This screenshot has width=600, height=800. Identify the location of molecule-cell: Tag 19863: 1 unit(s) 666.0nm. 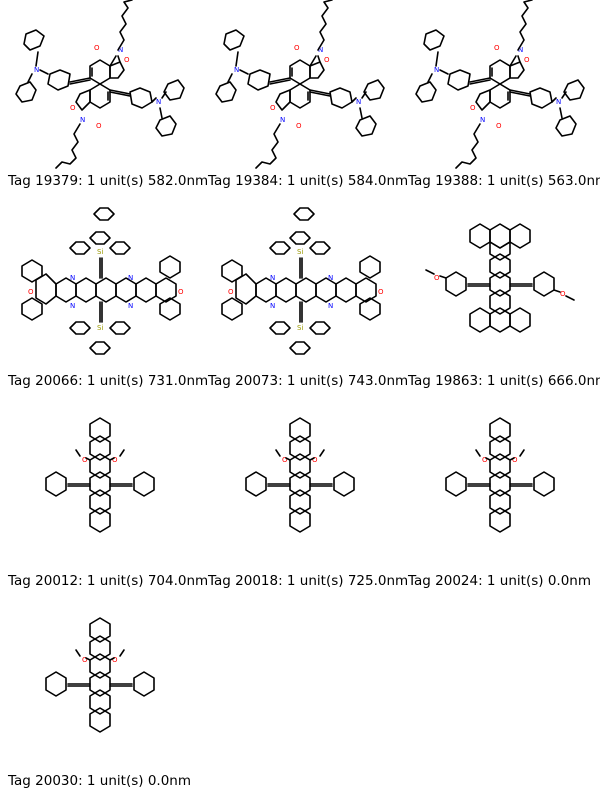
(500, 300).